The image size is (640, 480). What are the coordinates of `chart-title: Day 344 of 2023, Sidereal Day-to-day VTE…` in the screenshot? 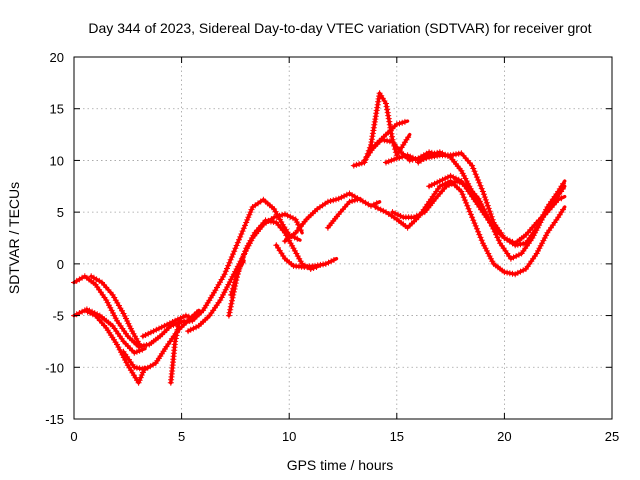 It's located at (339, 28).